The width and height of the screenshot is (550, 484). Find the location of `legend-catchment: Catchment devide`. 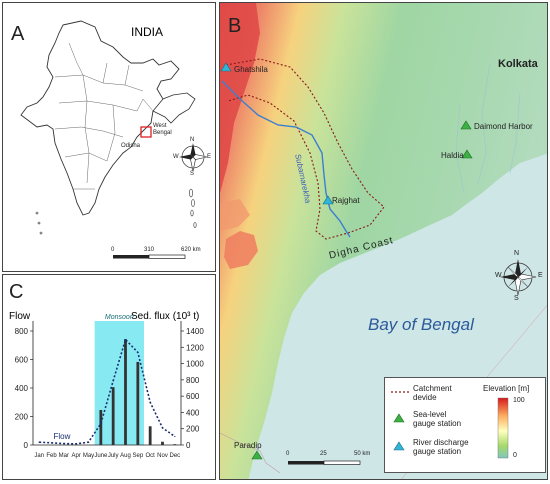

legend-catchment: Catchment devide is located at coordinates (432, 393).